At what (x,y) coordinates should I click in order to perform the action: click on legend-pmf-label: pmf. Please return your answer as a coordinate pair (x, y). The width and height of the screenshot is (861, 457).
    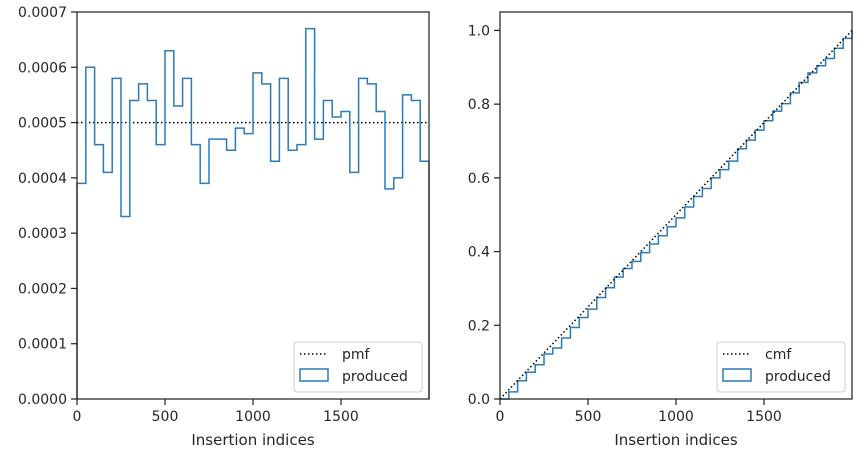
    Looking at the image, I should click on (356, 355).